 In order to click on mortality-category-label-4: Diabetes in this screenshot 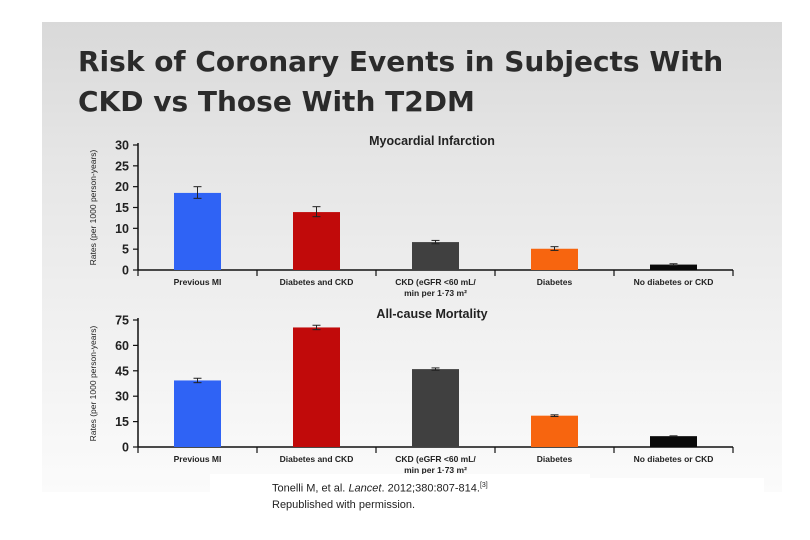, I will do `click(555, 459)`.